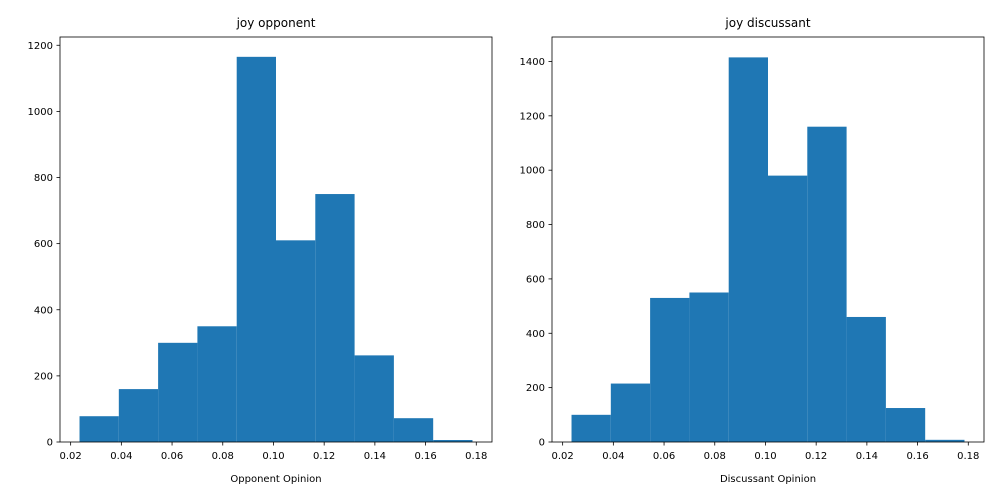  Describe the element at coordinates (476, 456) in the screenshot. I see `opponent-x-tick-label-8: 0.18` at that location.